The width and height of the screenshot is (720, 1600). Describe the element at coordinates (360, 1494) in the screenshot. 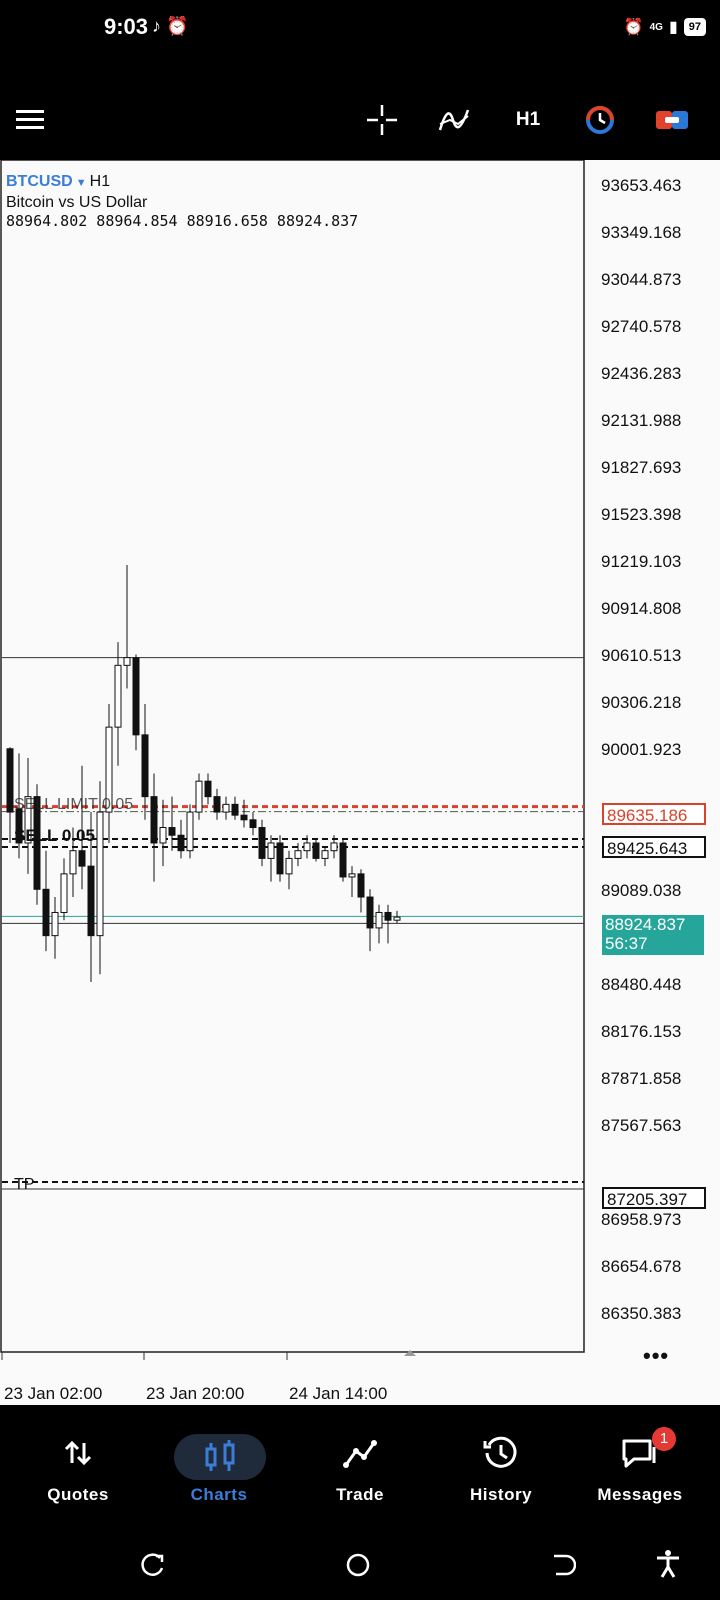

I see `nav-trade-label: Trade` at that location.